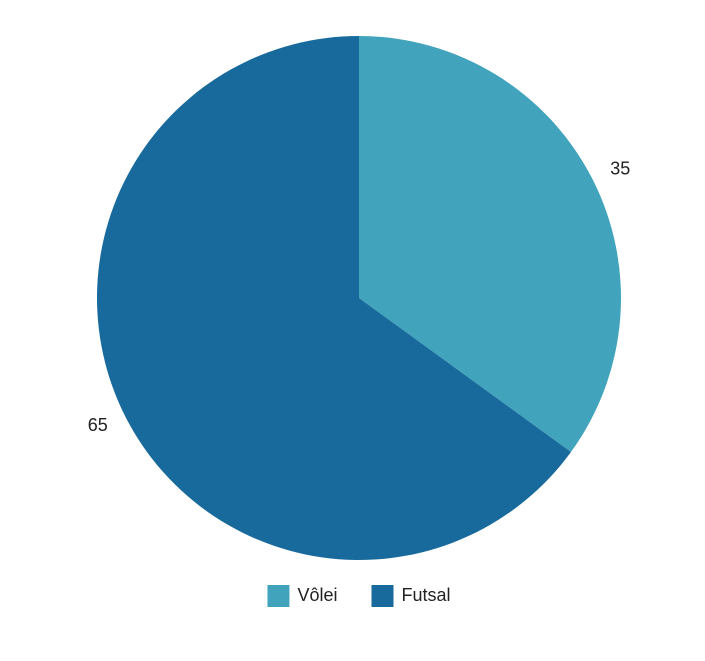 This screenshot has height=661, width=705. I want to click on legend-label-futsal: Futsal, so click(426, 595).